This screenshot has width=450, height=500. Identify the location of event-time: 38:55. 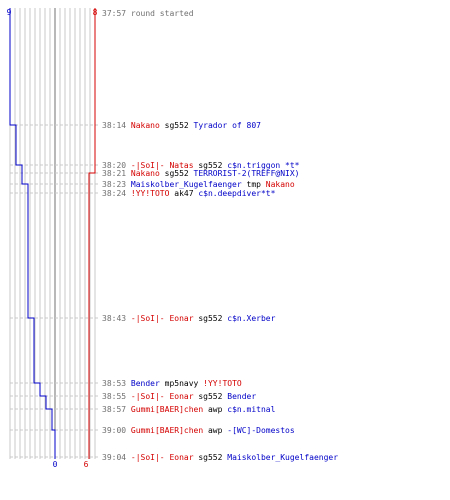
(116, 396).